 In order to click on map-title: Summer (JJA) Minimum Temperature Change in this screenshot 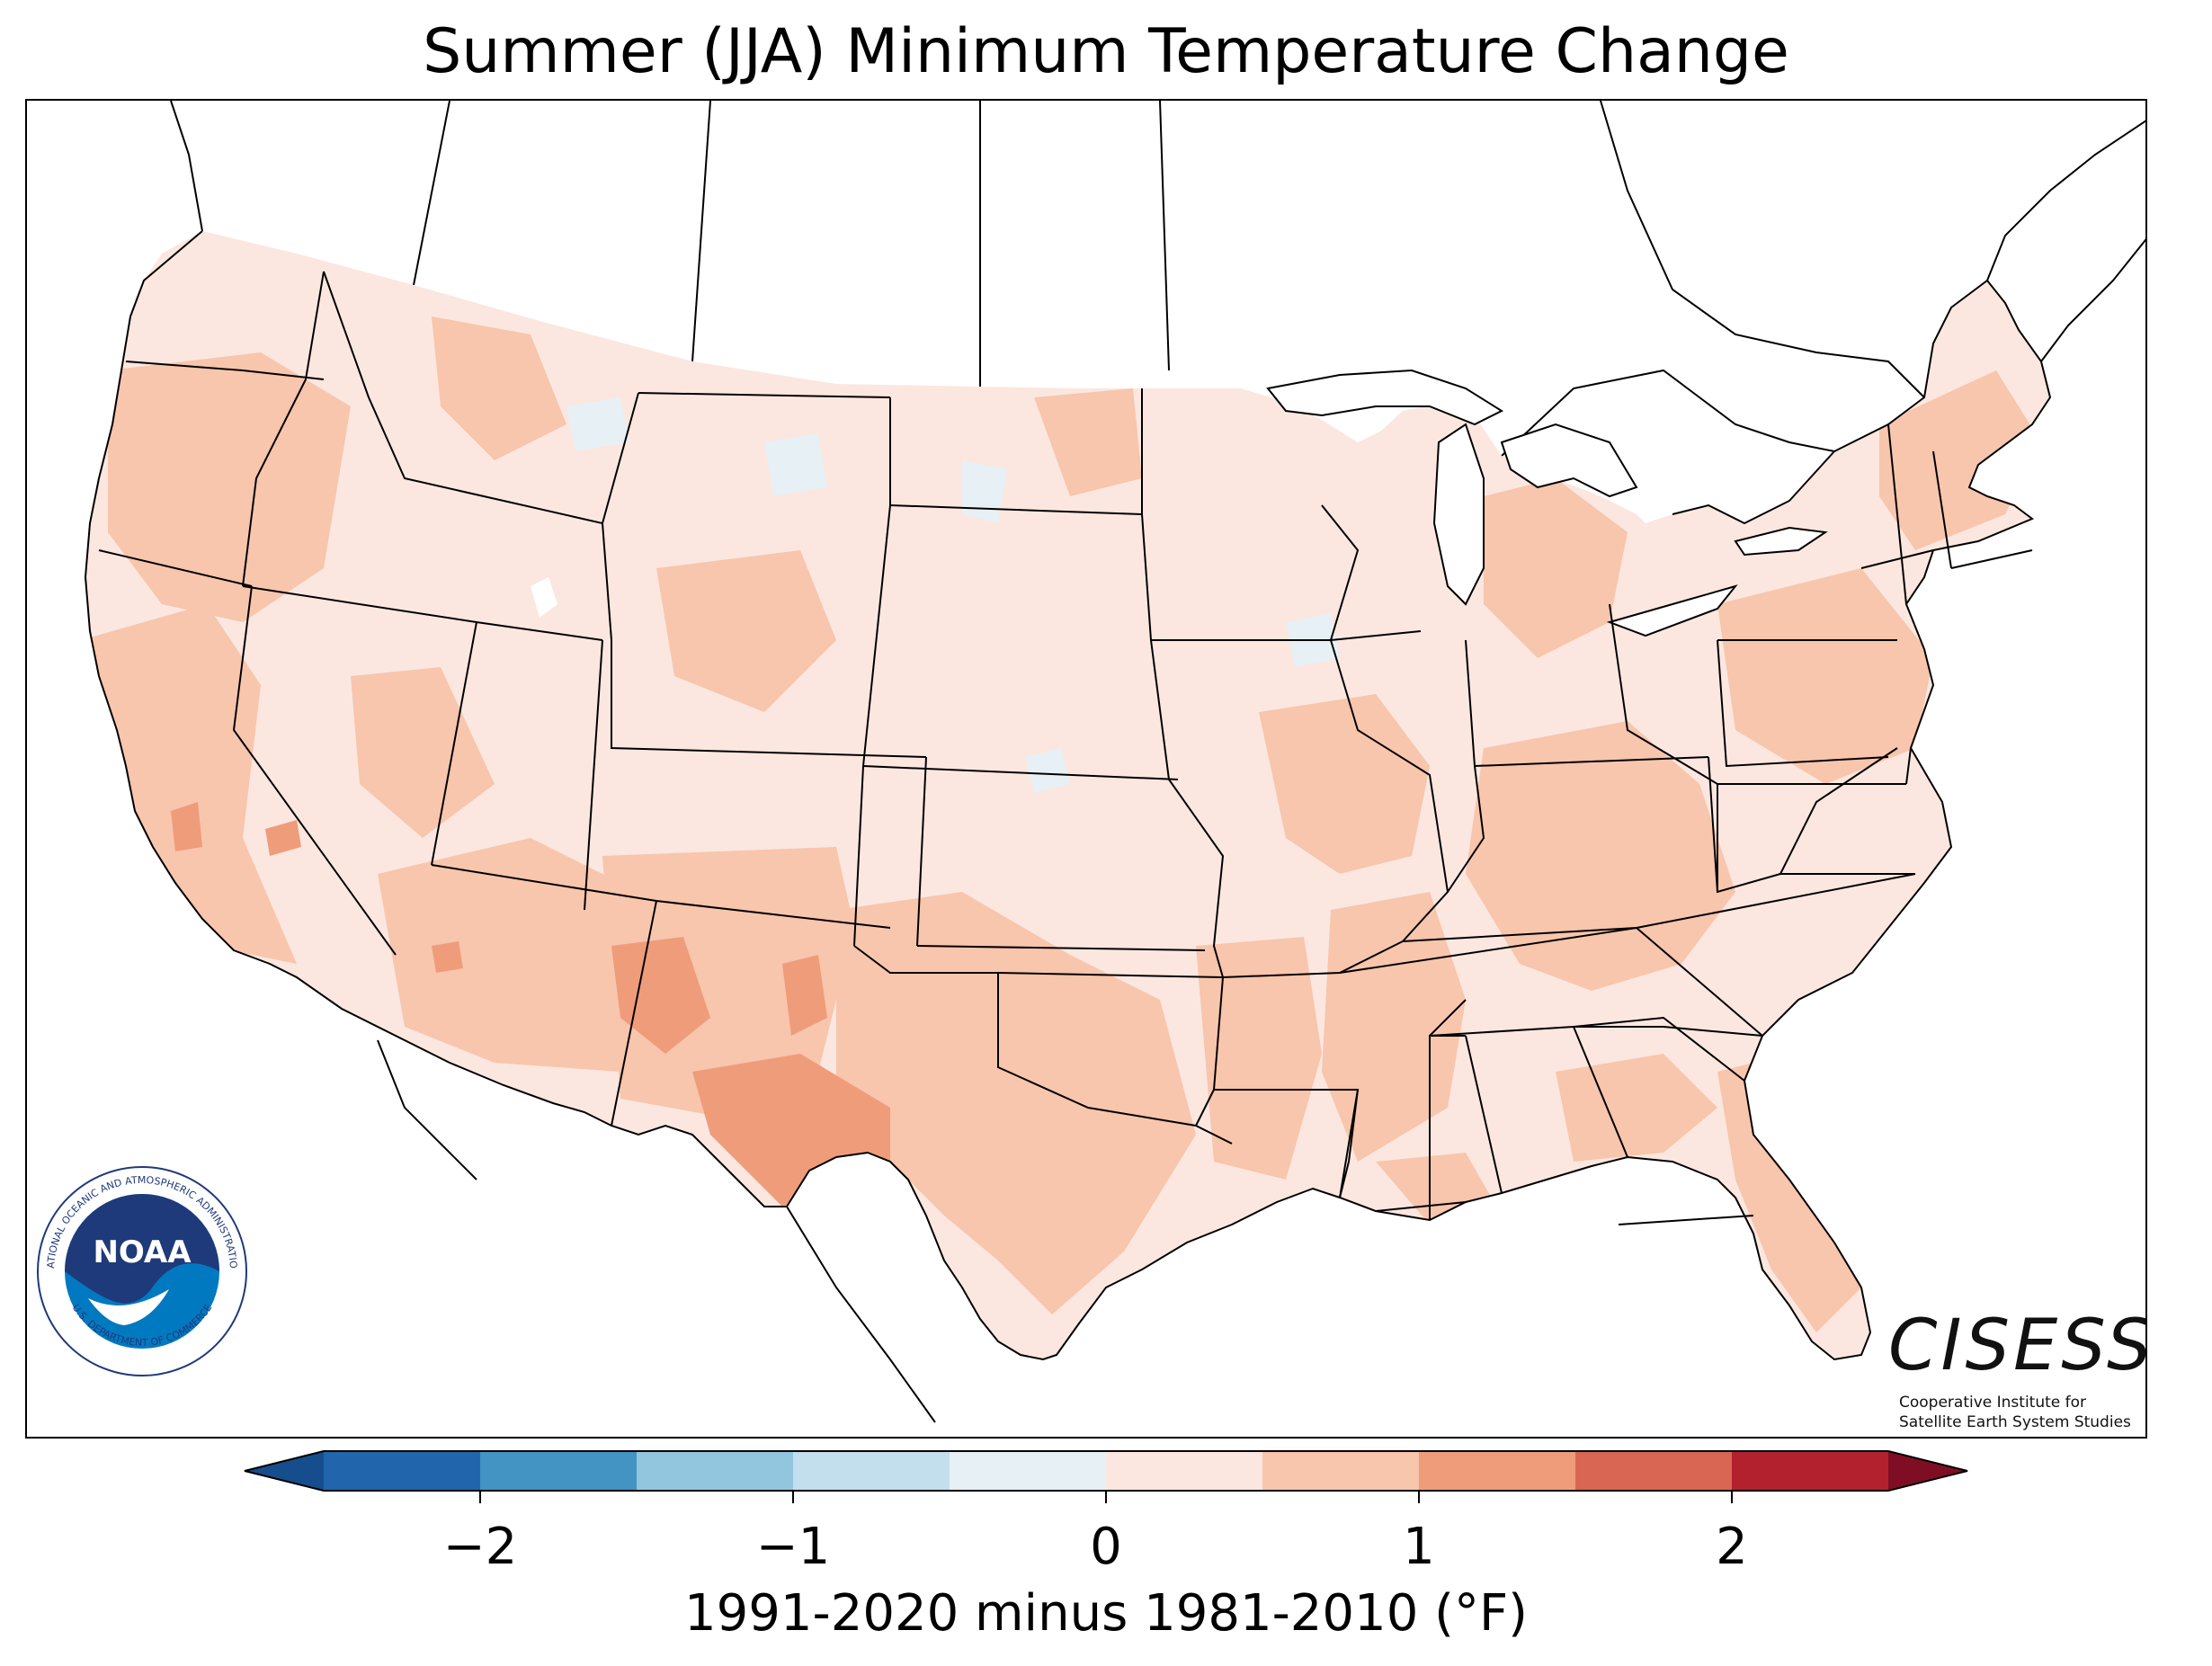, I will do `click(1106, 51)`.